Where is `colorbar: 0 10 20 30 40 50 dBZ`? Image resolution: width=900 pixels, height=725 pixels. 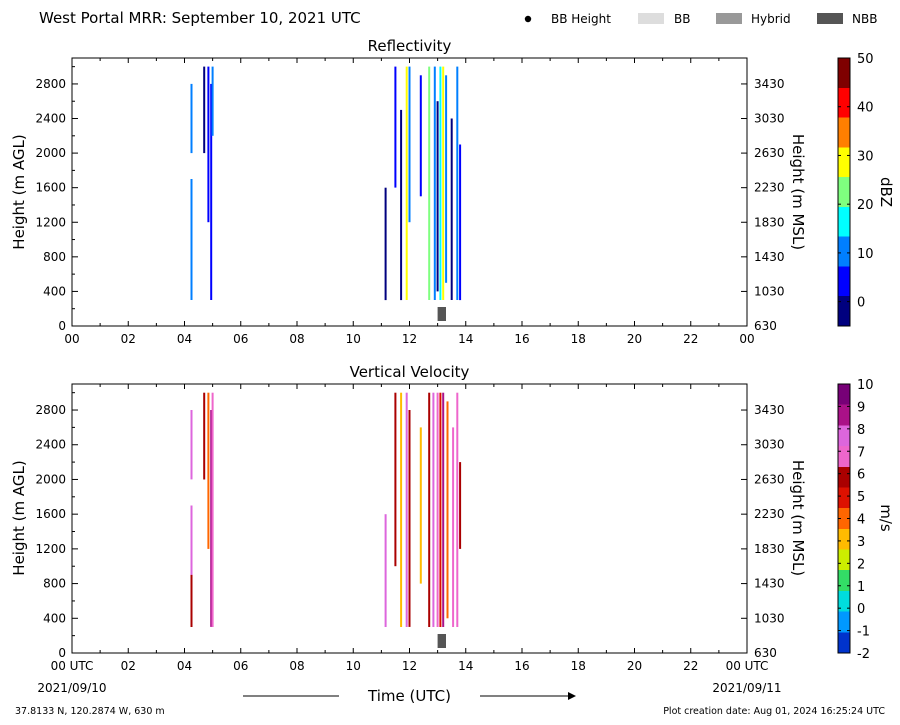
colorbar: 0 10 20 30 40 50 dBZ is located at coordinates (866, 189).